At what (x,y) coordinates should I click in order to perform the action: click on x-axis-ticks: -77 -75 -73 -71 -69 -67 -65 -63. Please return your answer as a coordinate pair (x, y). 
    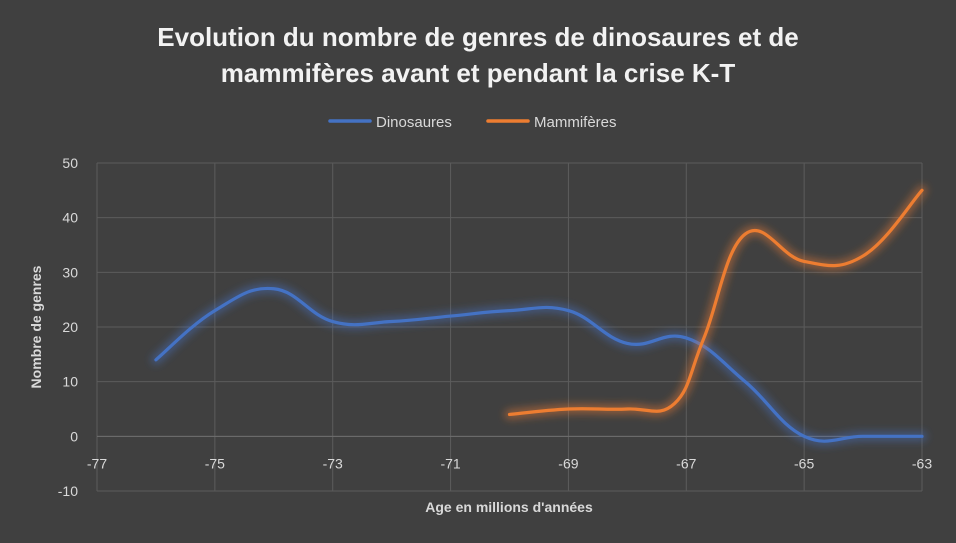
    Looking at the image, I should click on (509, 463).